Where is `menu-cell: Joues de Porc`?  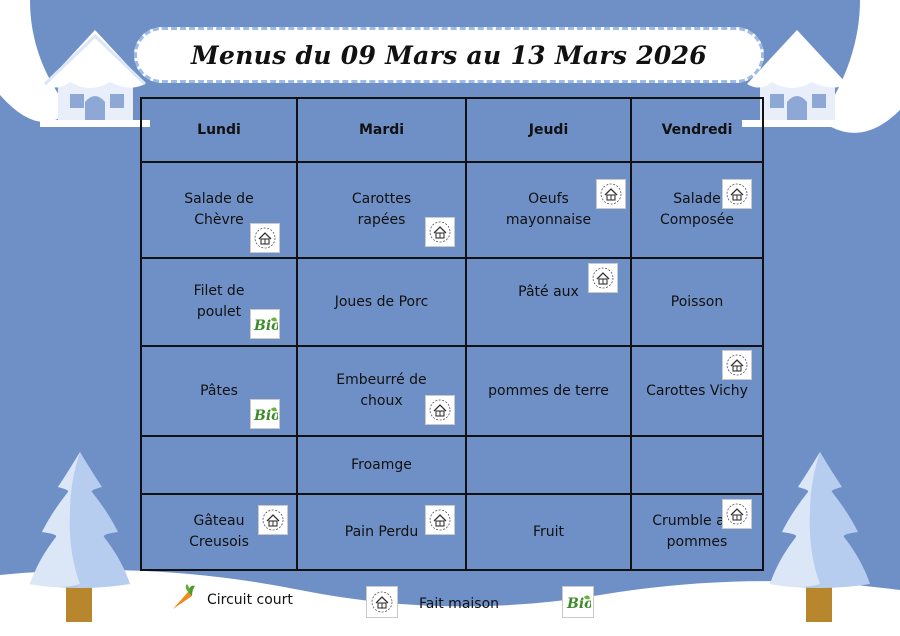
menu-cell: Joues de Porc is located at coordinates (381, 302).